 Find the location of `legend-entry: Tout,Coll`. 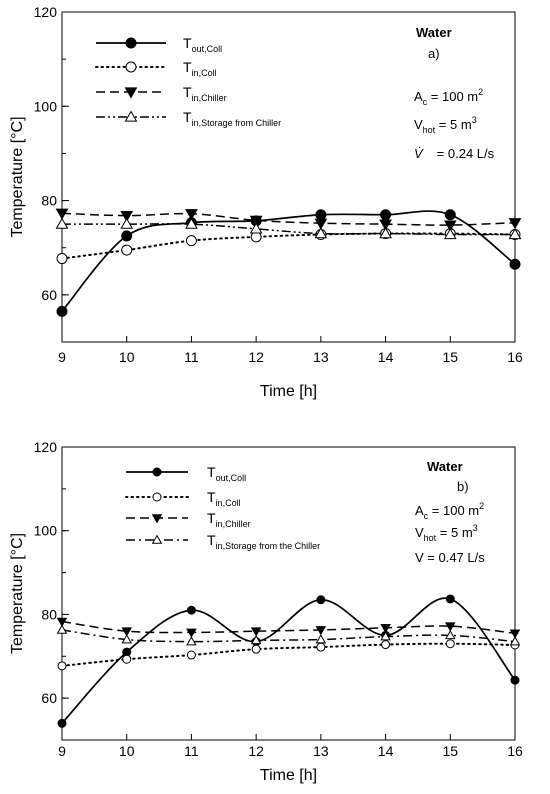

legend-entry: Tout,Coll is located at coordinates (186, 473).